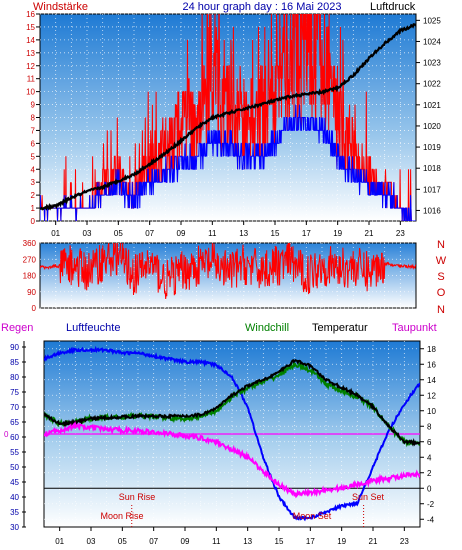  What do you see at coordinates (30, 14) in the screenshot?
I see `wind-speed-tick: 16` at bounding box center [30, 14].